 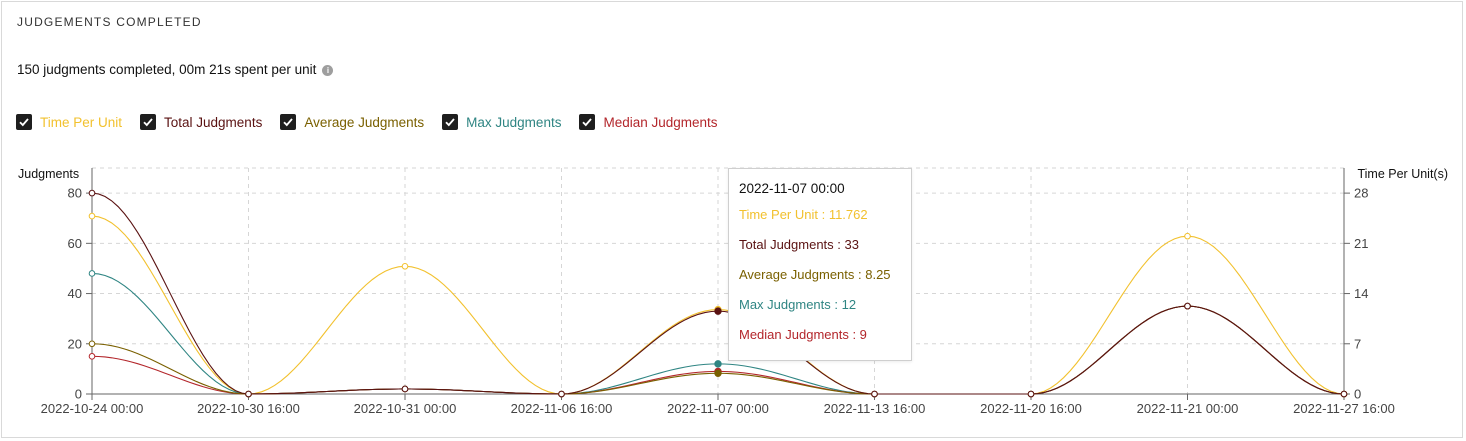 What do you see at coordinates (718, 408) in the screenshot?
I see `x-tick-label: 2022-11-07 00:00` at bounding box center [718, 408].